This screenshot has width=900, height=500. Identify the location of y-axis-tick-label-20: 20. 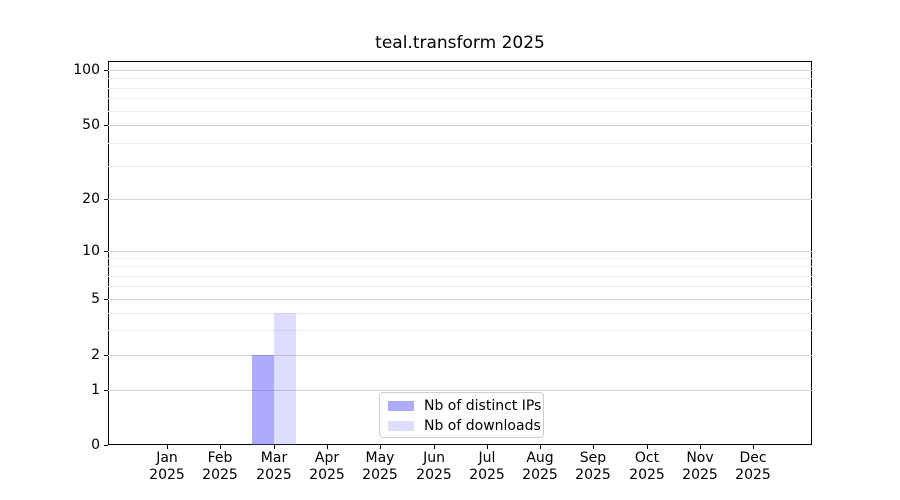
(91, 199).